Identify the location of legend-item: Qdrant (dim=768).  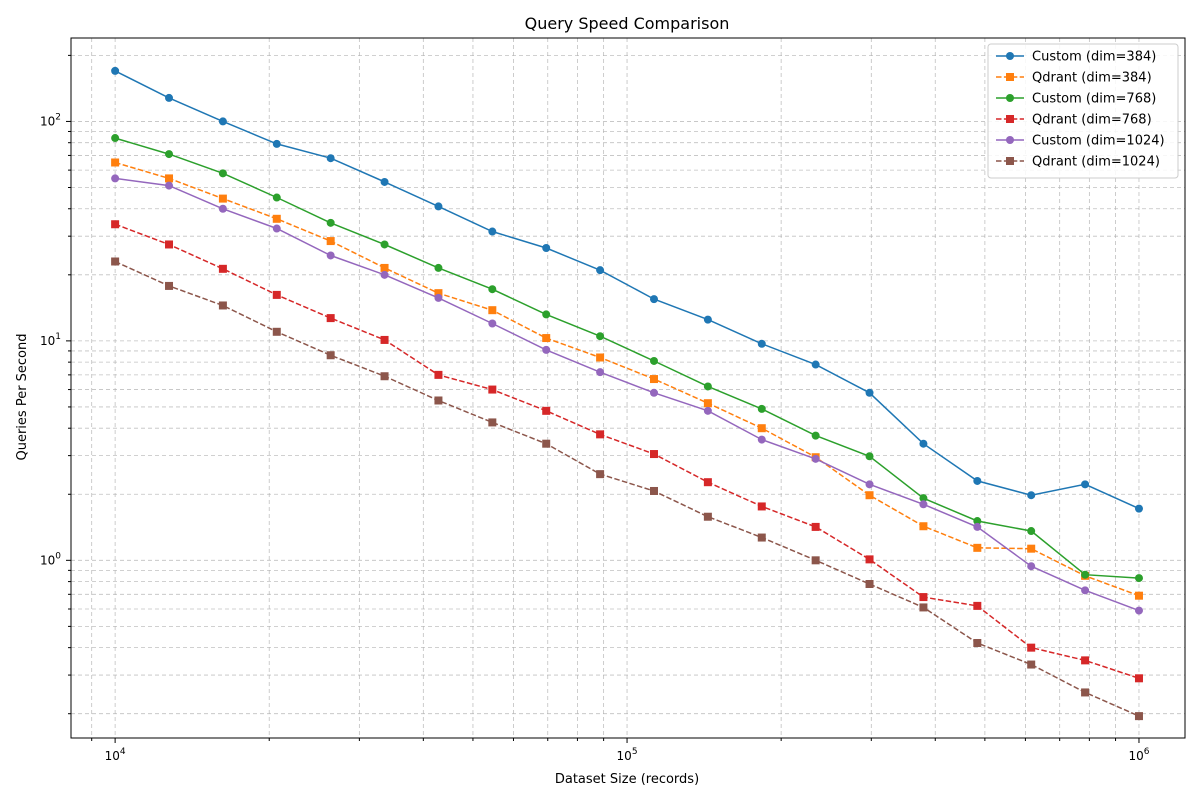
(1074, 120).